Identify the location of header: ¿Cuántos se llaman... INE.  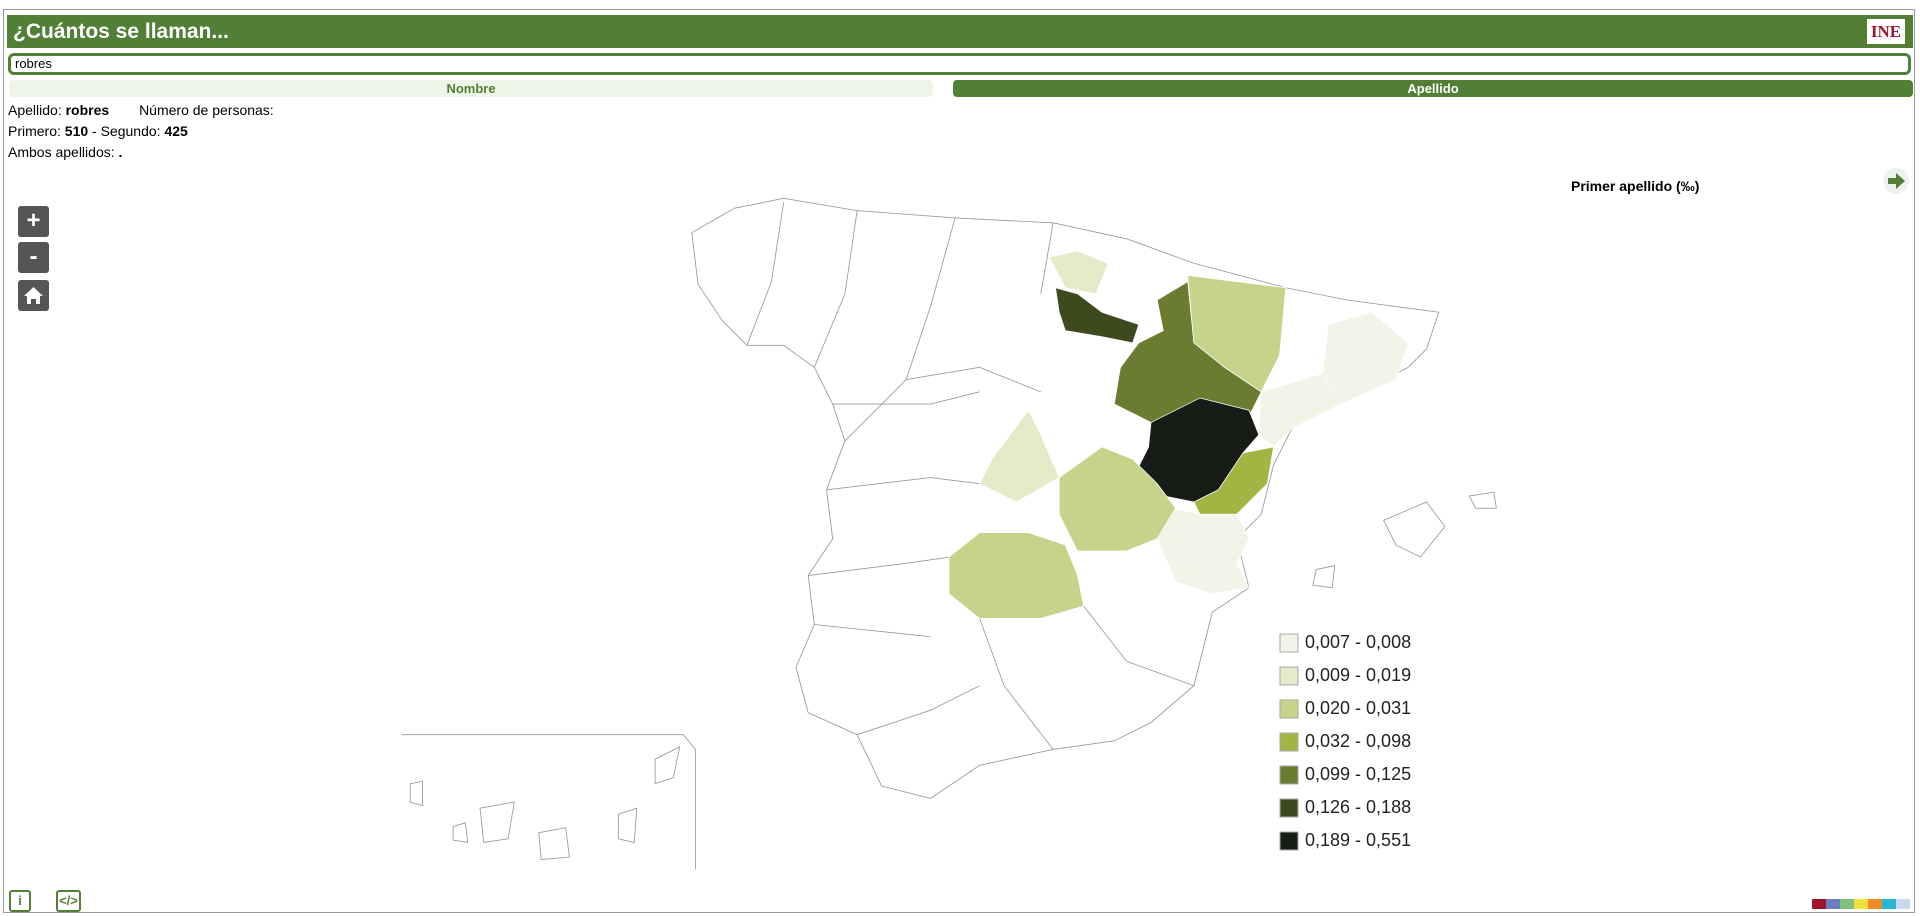
(960, 31).